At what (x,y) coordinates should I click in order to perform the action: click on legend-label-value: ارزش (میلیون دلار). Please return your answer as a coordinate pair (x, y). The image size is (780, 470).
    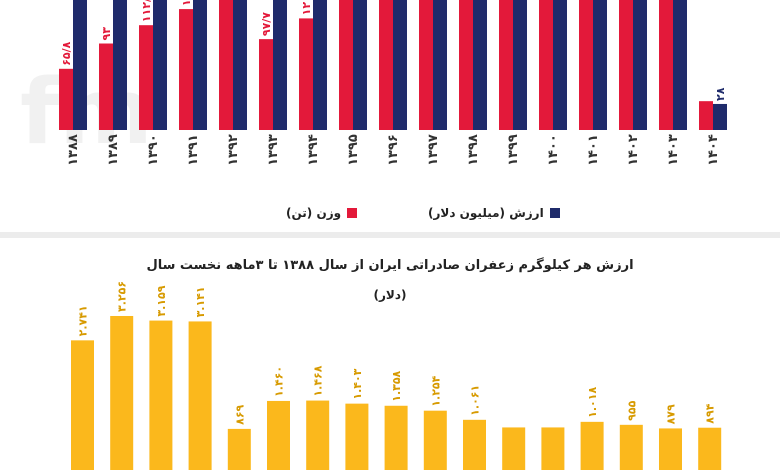
    Looking at the image, I should click on (486, 213).